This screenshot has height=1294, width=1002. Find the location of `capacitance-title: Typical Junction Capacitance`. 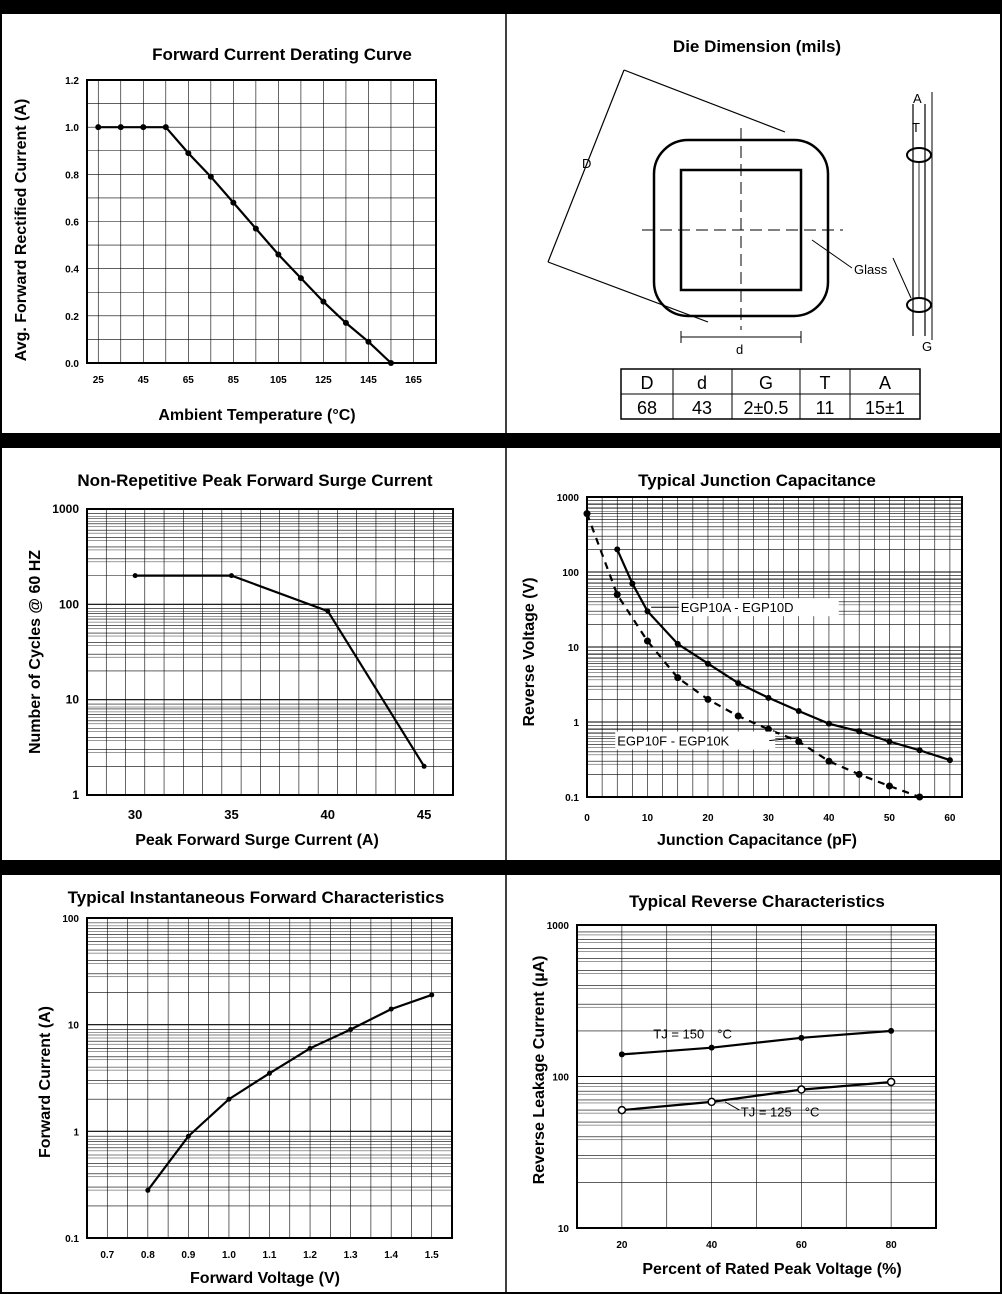

capacitance-title: Typical Junction Capacitance is located at coordinates (757, 480).